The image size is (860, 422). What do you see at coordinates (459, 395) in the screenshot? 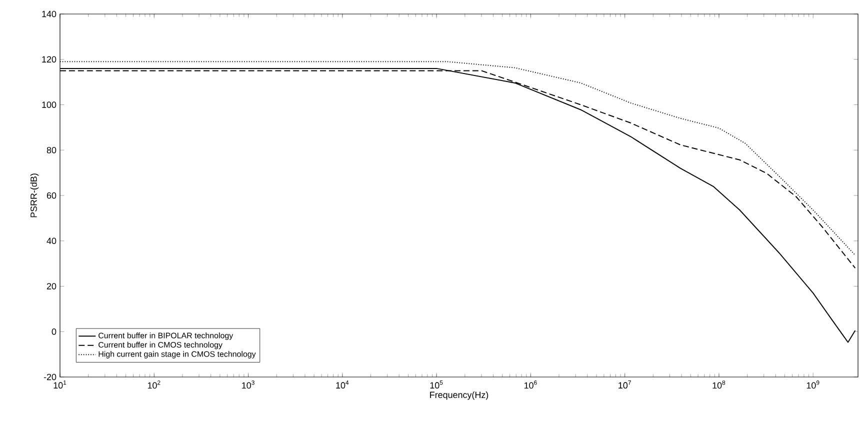
I see `x-axis-title: Frequency(Hz)` at bounding box center [459, 395].